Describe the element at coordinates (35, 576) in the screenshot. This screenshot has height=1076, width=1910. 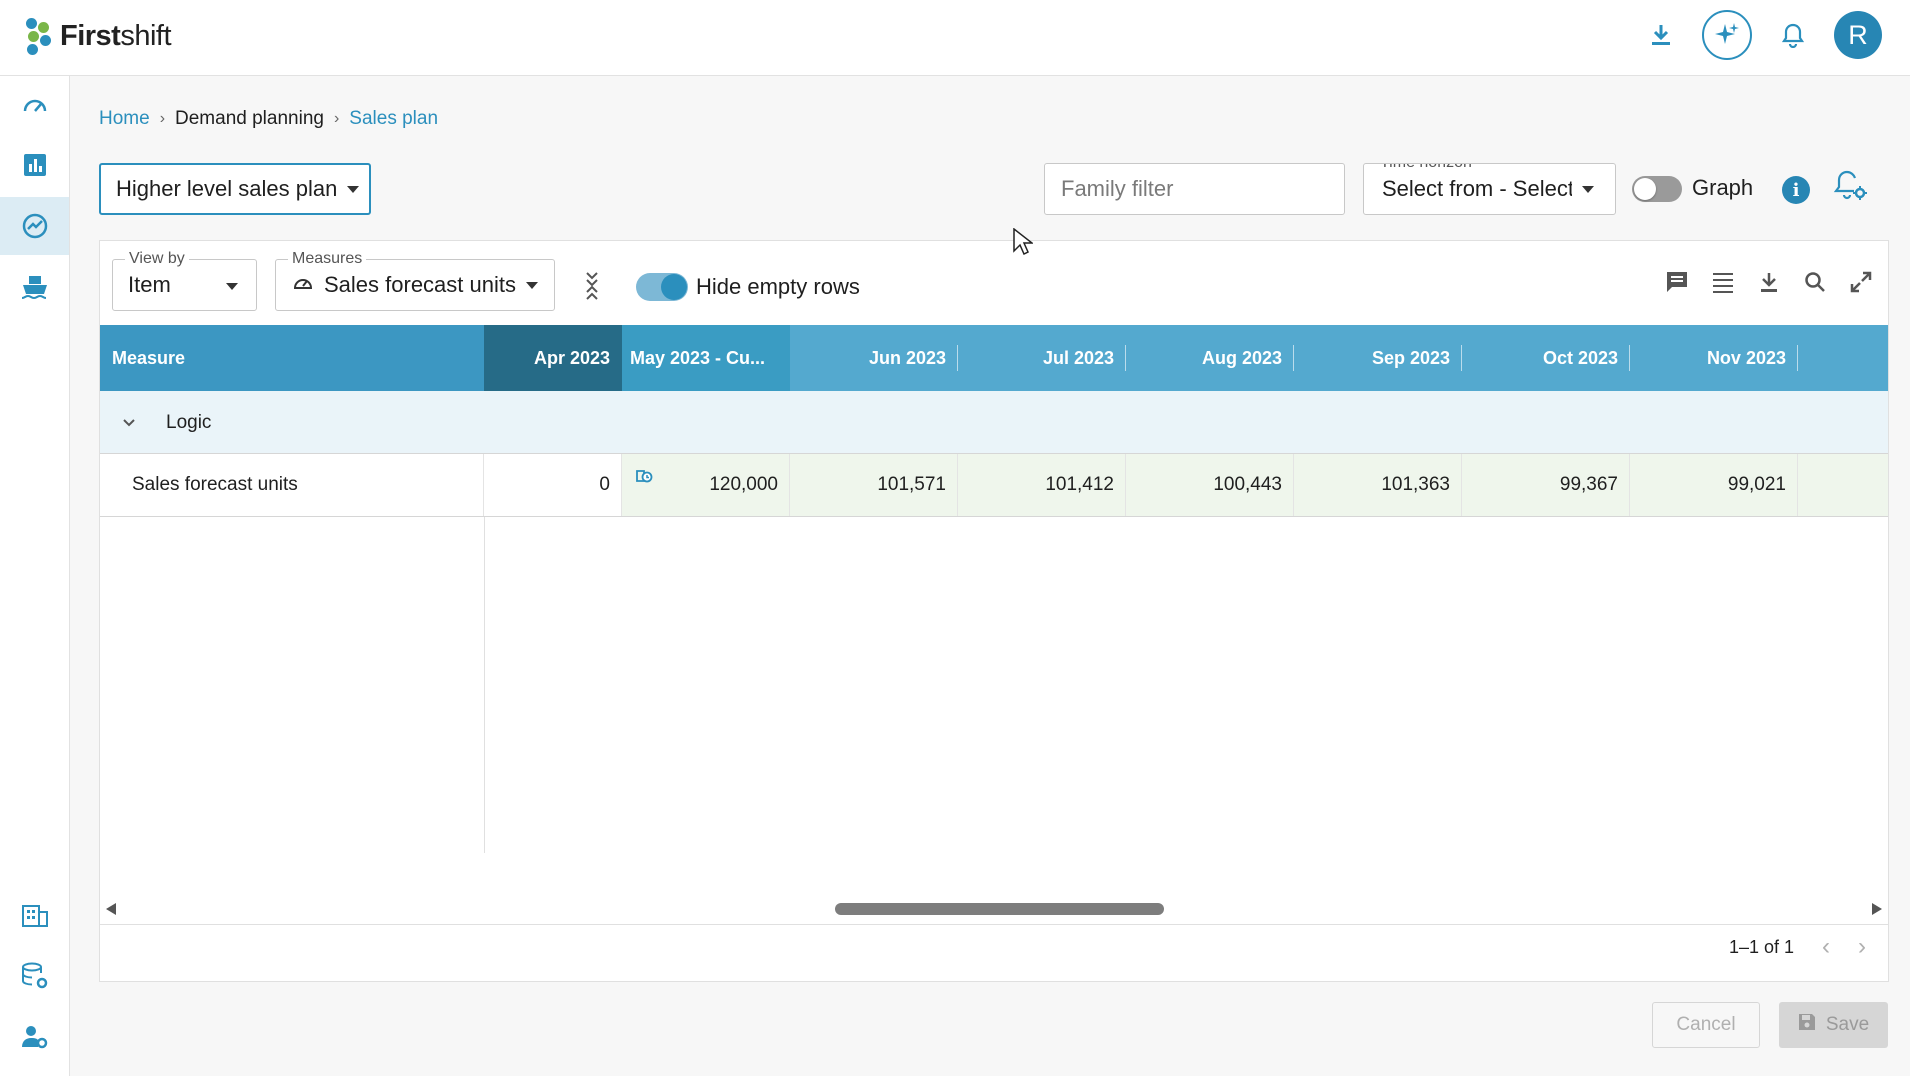
I see `sidebar` at that location.